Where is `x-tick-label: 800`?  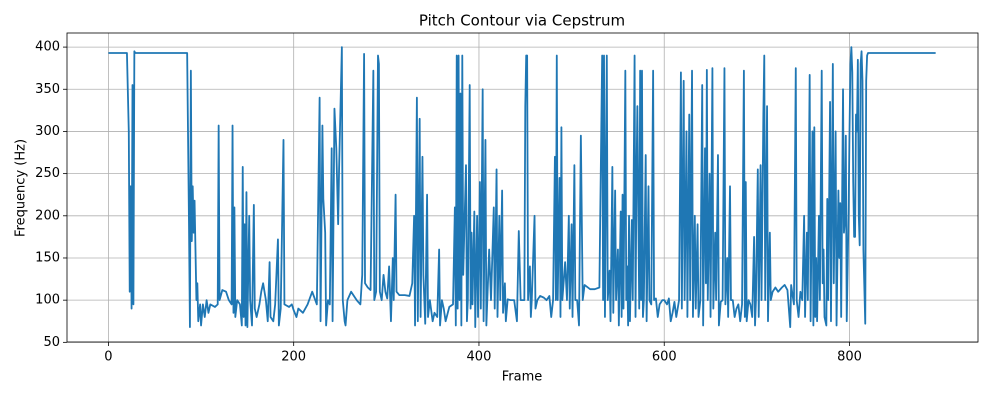 x-tick-label: 800 is located at coordinates (849, 357).